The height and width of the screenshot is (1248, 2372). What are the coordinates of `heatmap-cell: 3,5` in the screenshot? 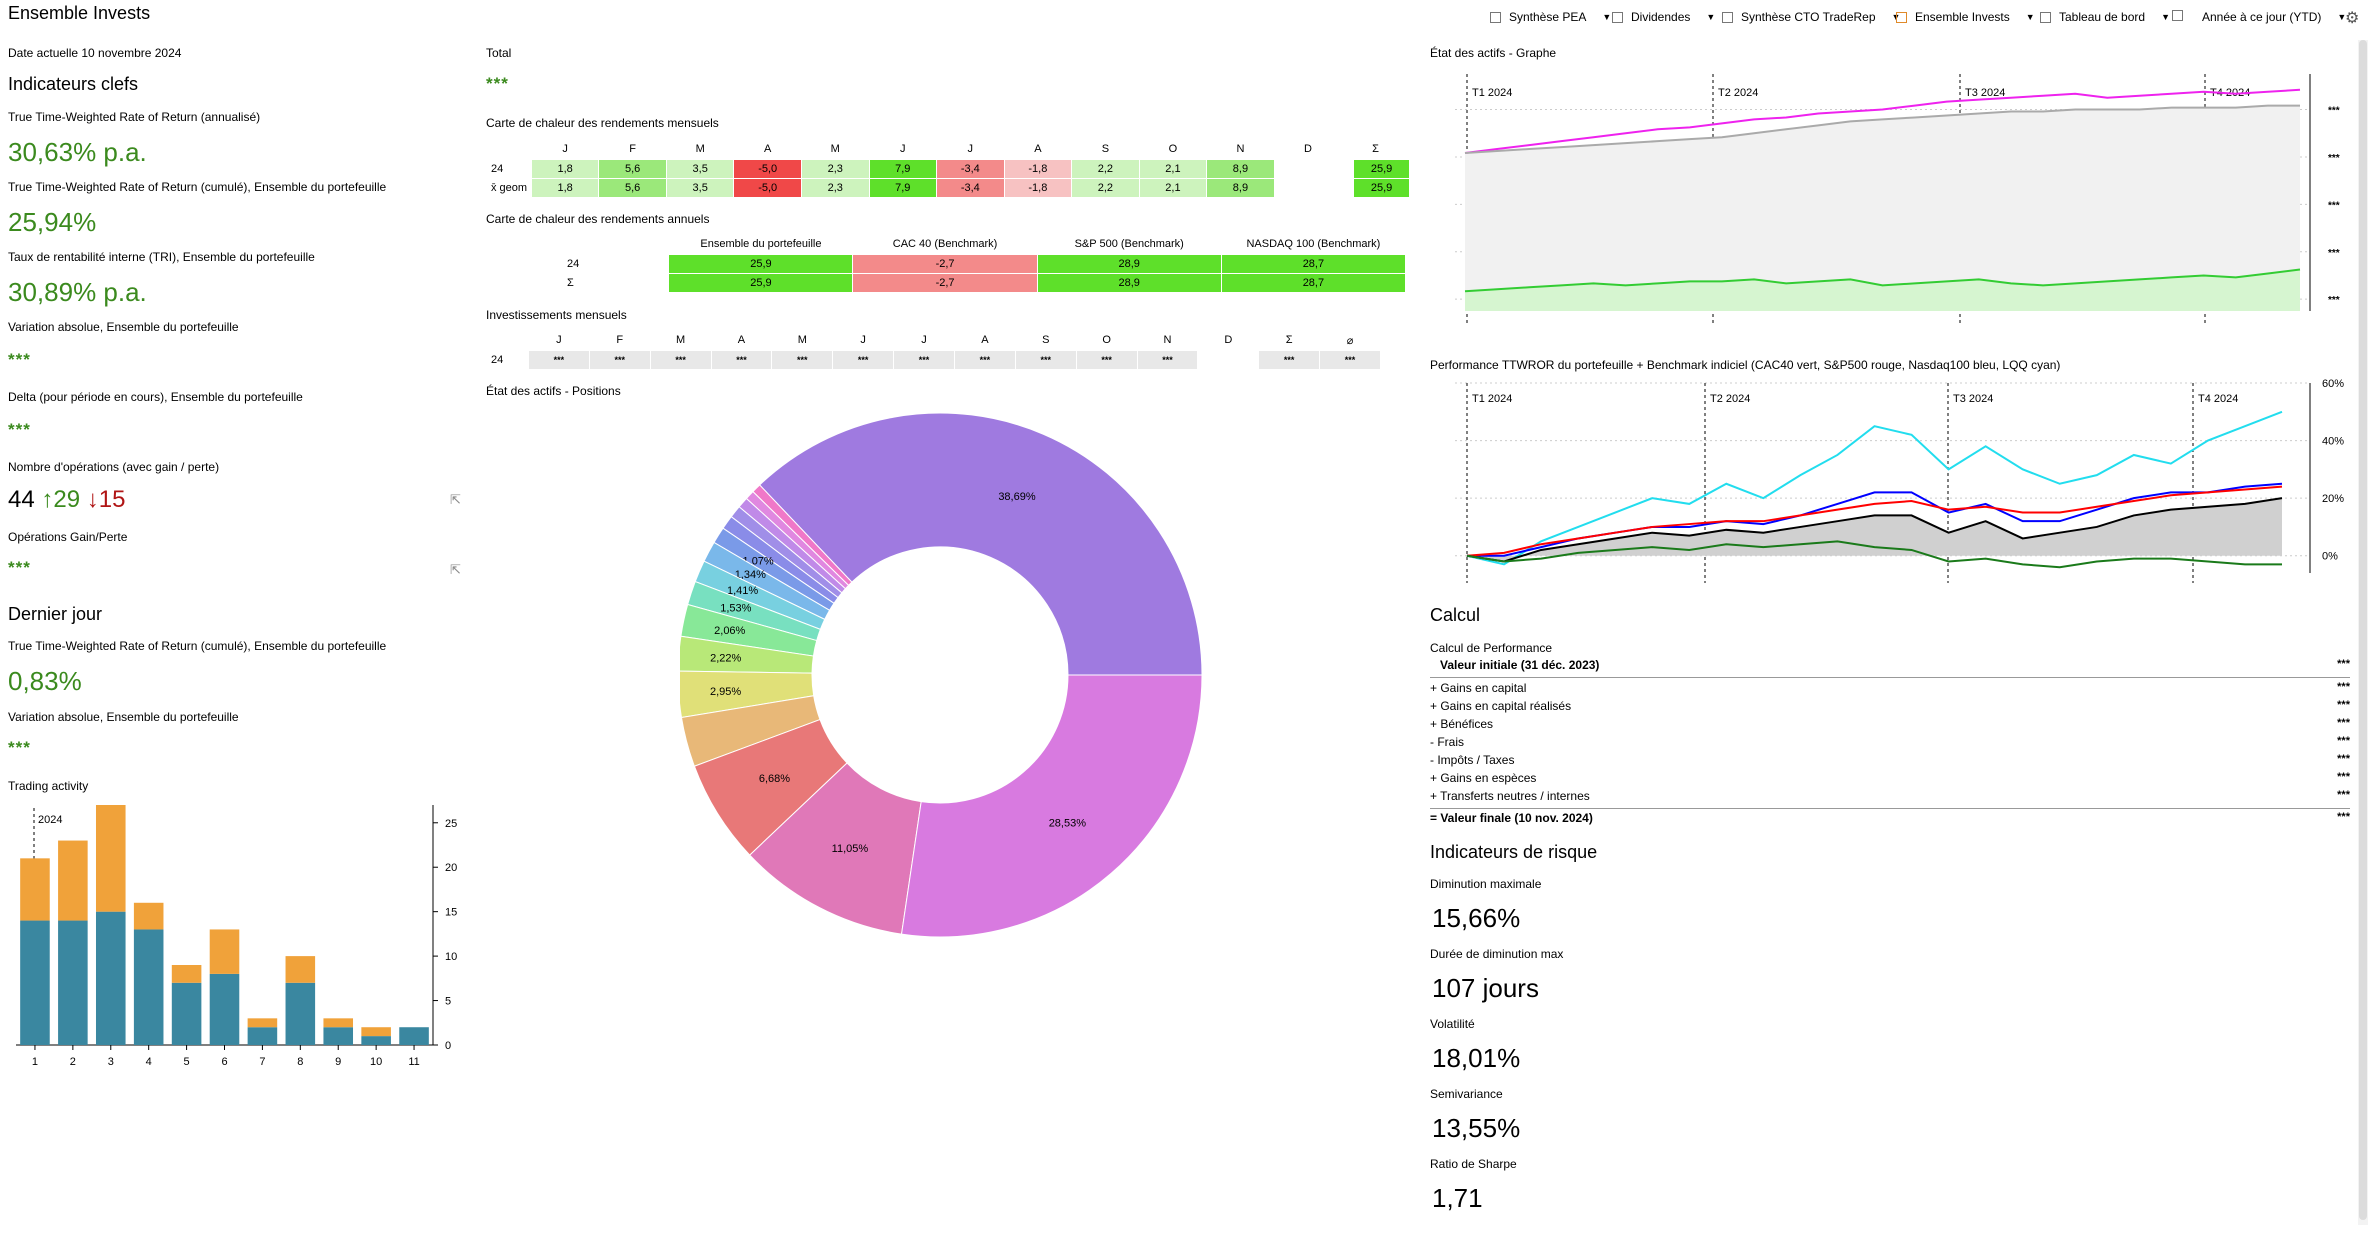 It's located at (700, 188).